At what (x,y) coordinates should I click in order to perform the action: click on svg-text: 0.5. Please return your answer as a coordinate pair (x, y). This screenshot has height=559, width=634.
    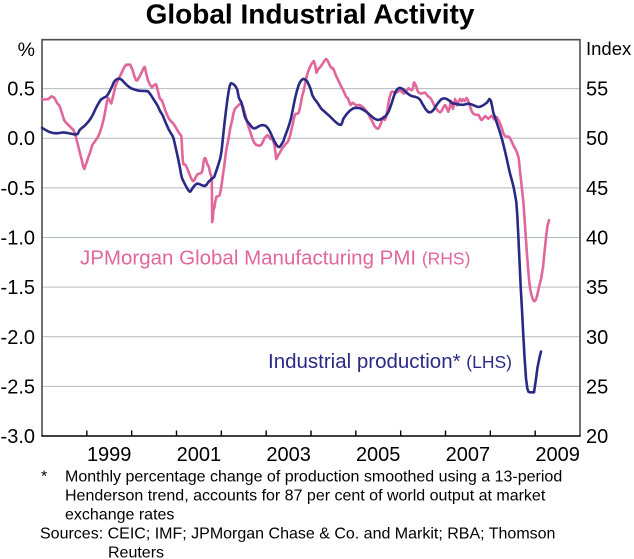
    Looking at the image, I should click on (21, 90).